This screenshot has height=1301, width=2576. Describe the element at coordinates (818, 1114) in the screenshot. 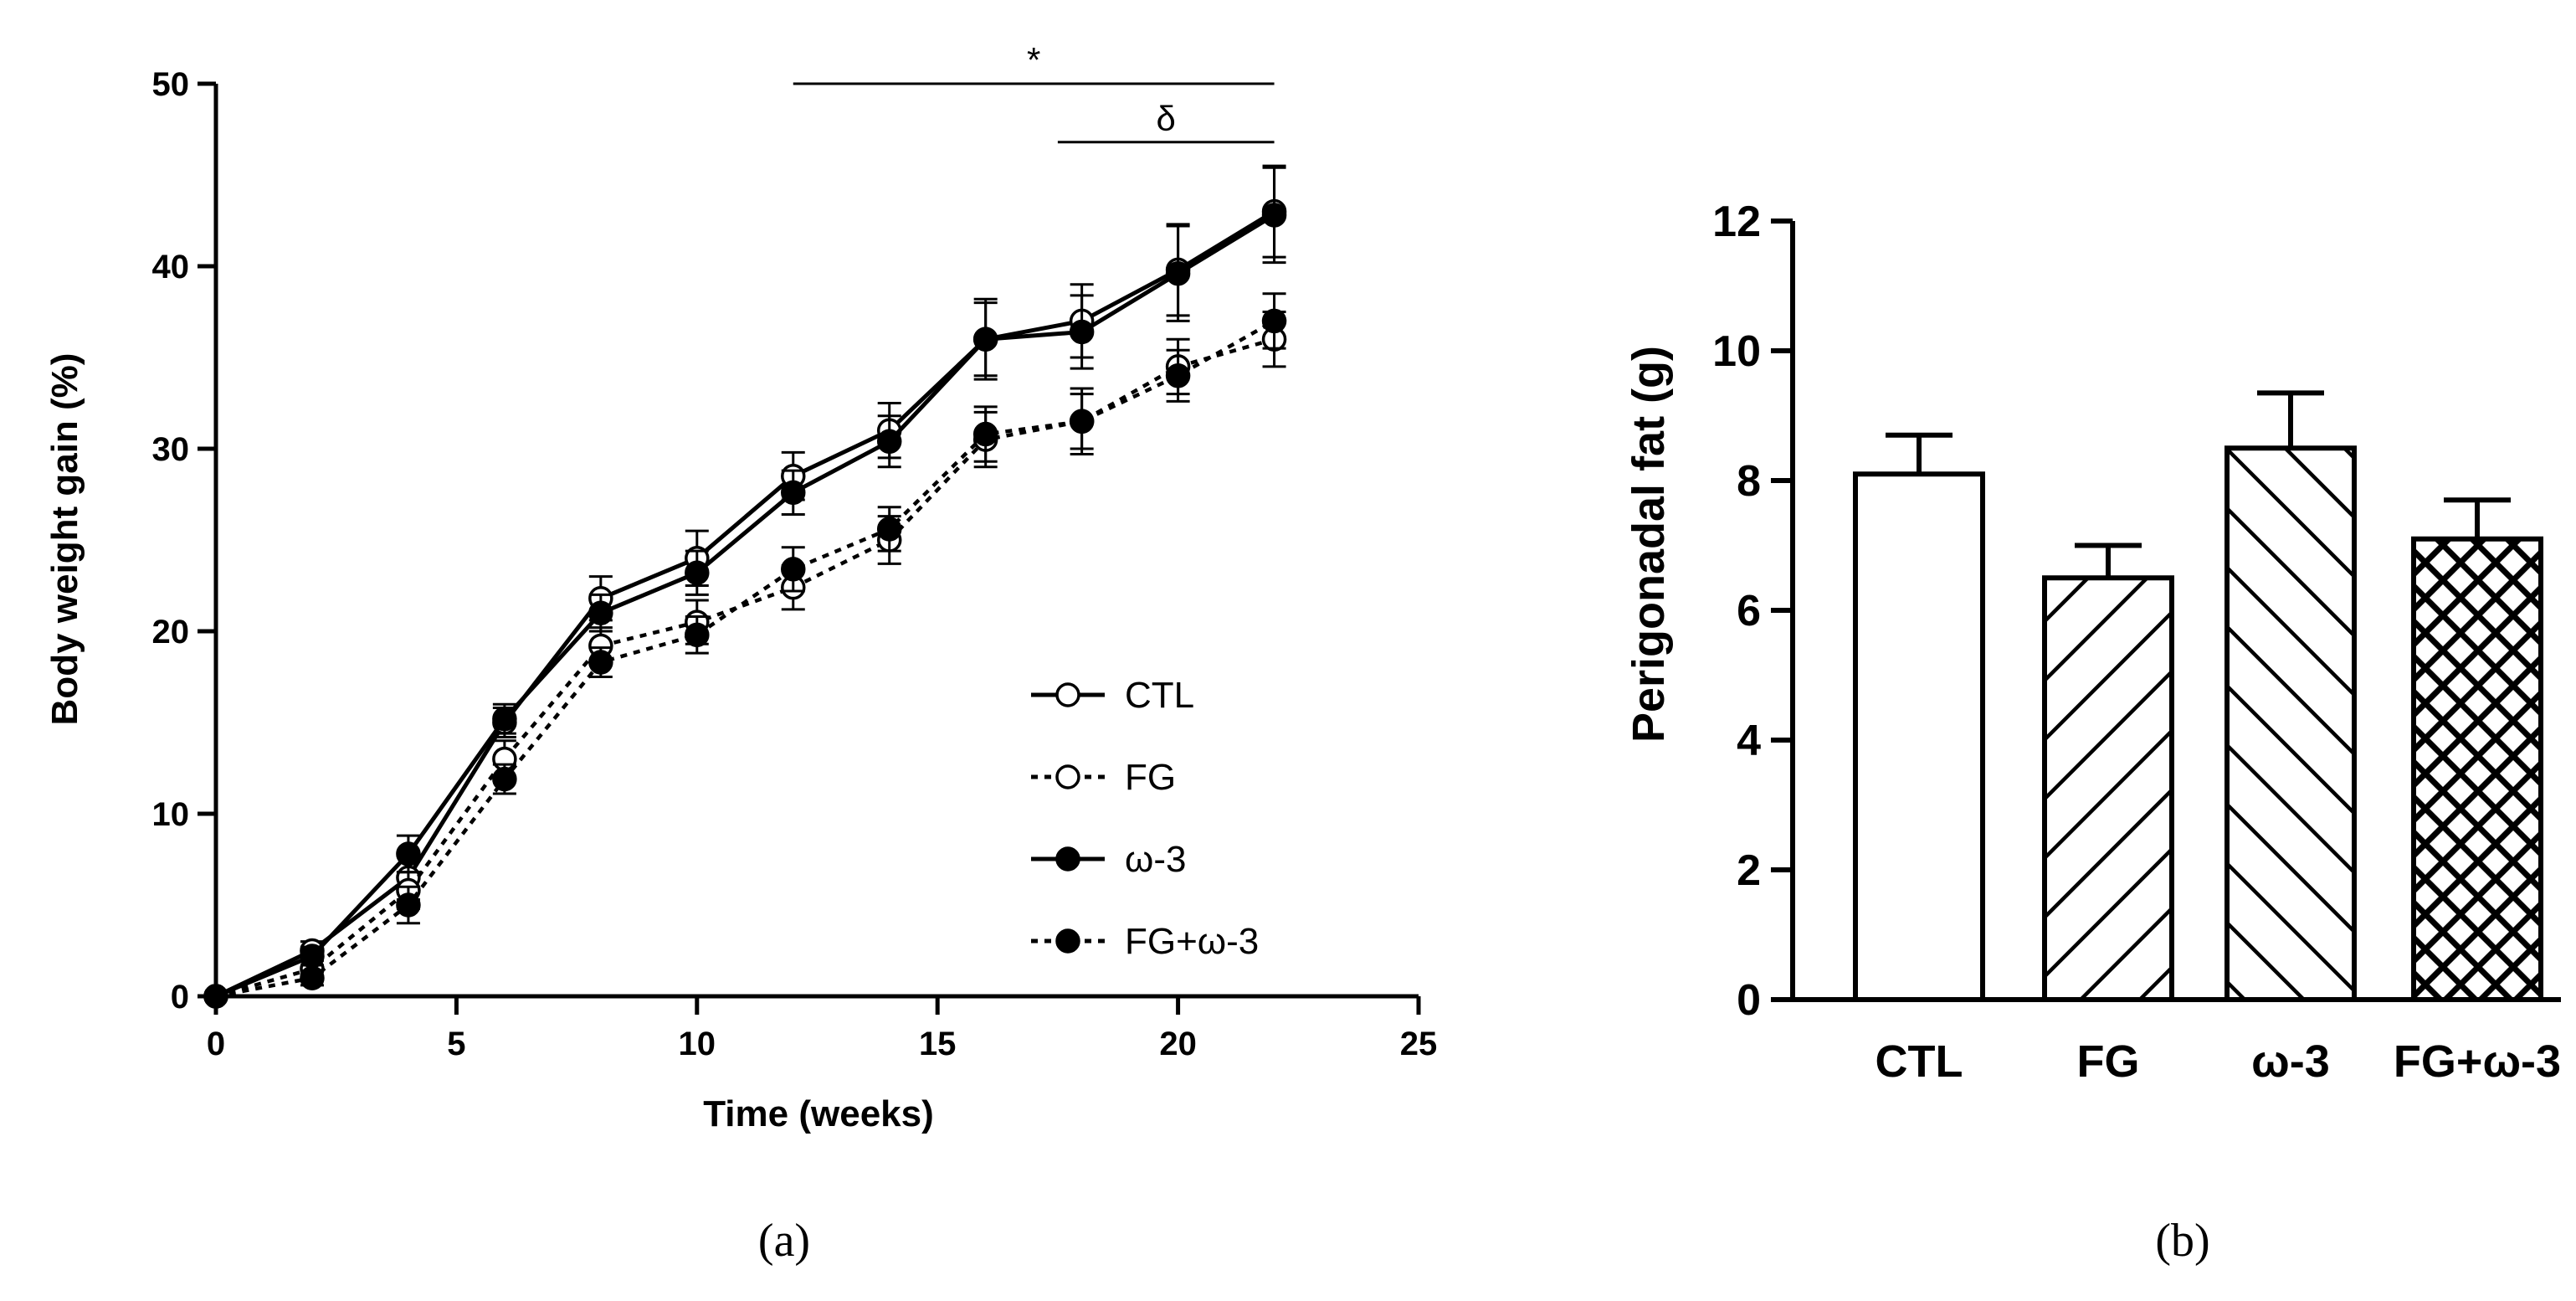

I see `line-chart-x-axis-title: Time (weeks)` at that location.